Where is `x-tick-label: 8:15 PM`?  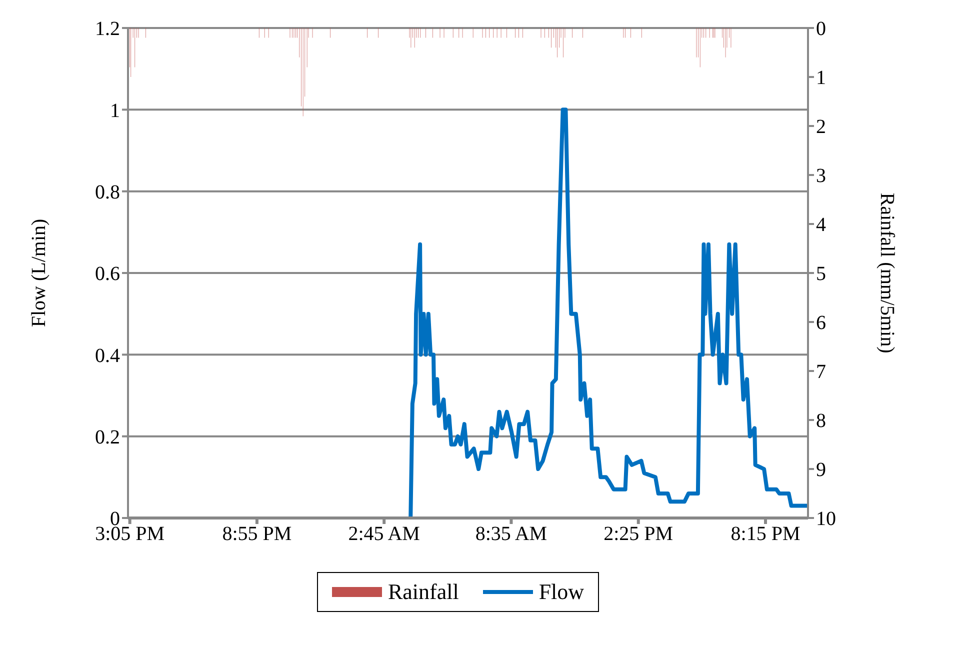
x-tick-label: 8:15 PM is located at coordinates (765, 534).